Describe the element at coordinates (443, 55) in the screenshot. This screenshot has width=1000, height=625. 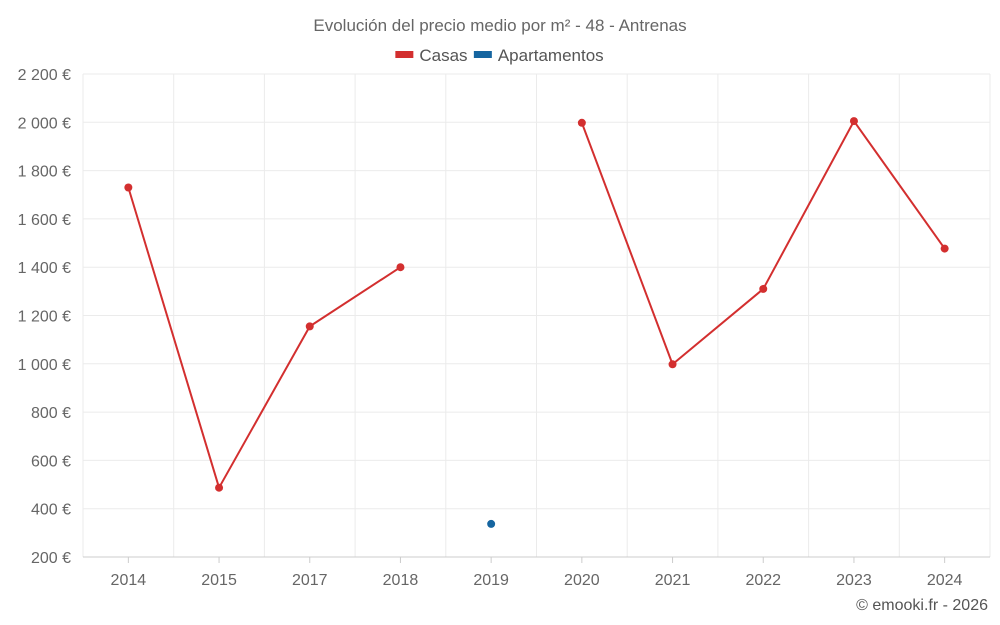
I see `legend-label: Casas` at that location.